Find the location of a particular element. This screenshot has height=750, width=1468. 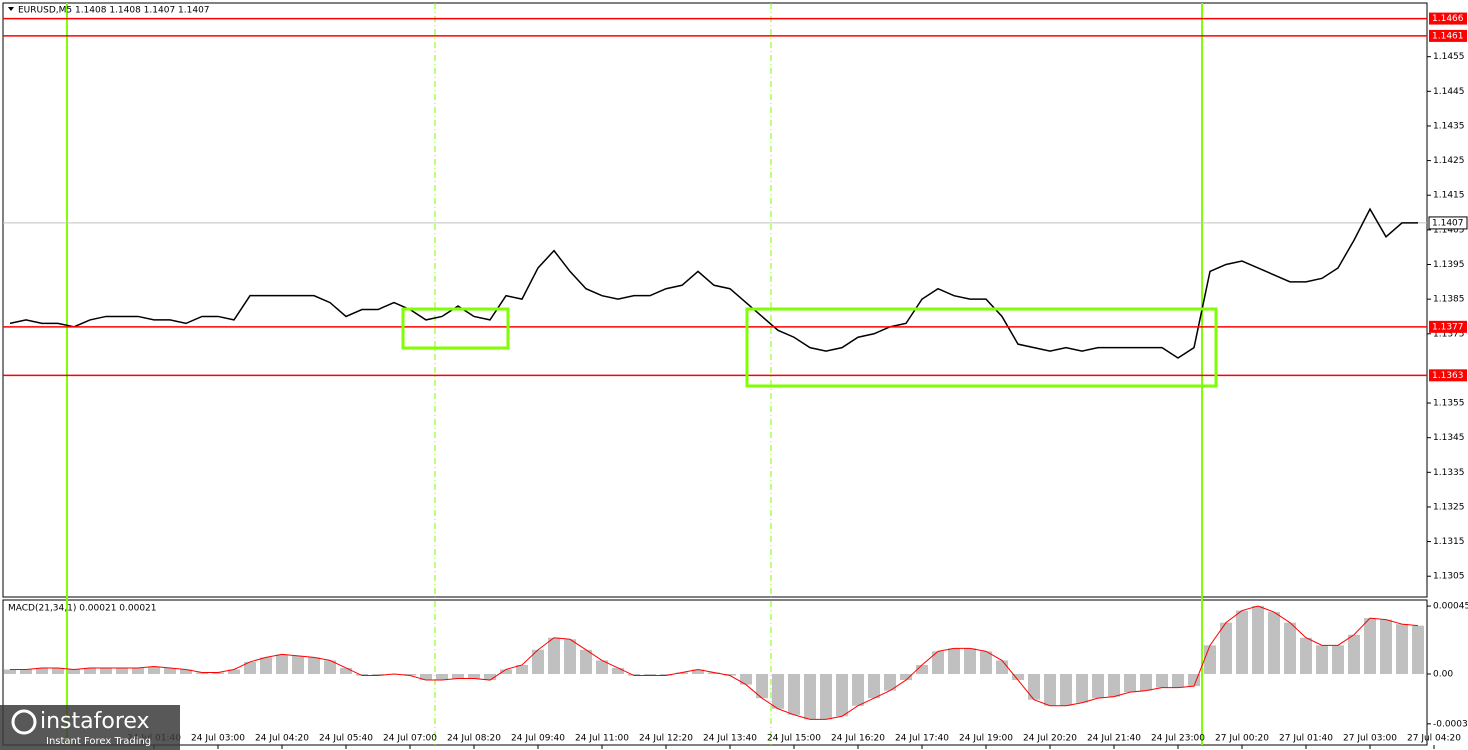

x-tick-label: 27 Jul 01:40 is located at coordinates (1306, 739).